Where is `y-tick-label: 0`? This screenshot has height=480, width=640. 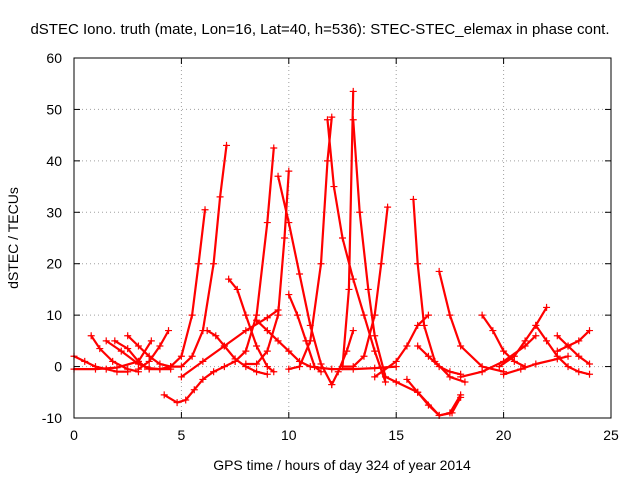 y-tick-label: 0 is located at coordinates (58, 367).